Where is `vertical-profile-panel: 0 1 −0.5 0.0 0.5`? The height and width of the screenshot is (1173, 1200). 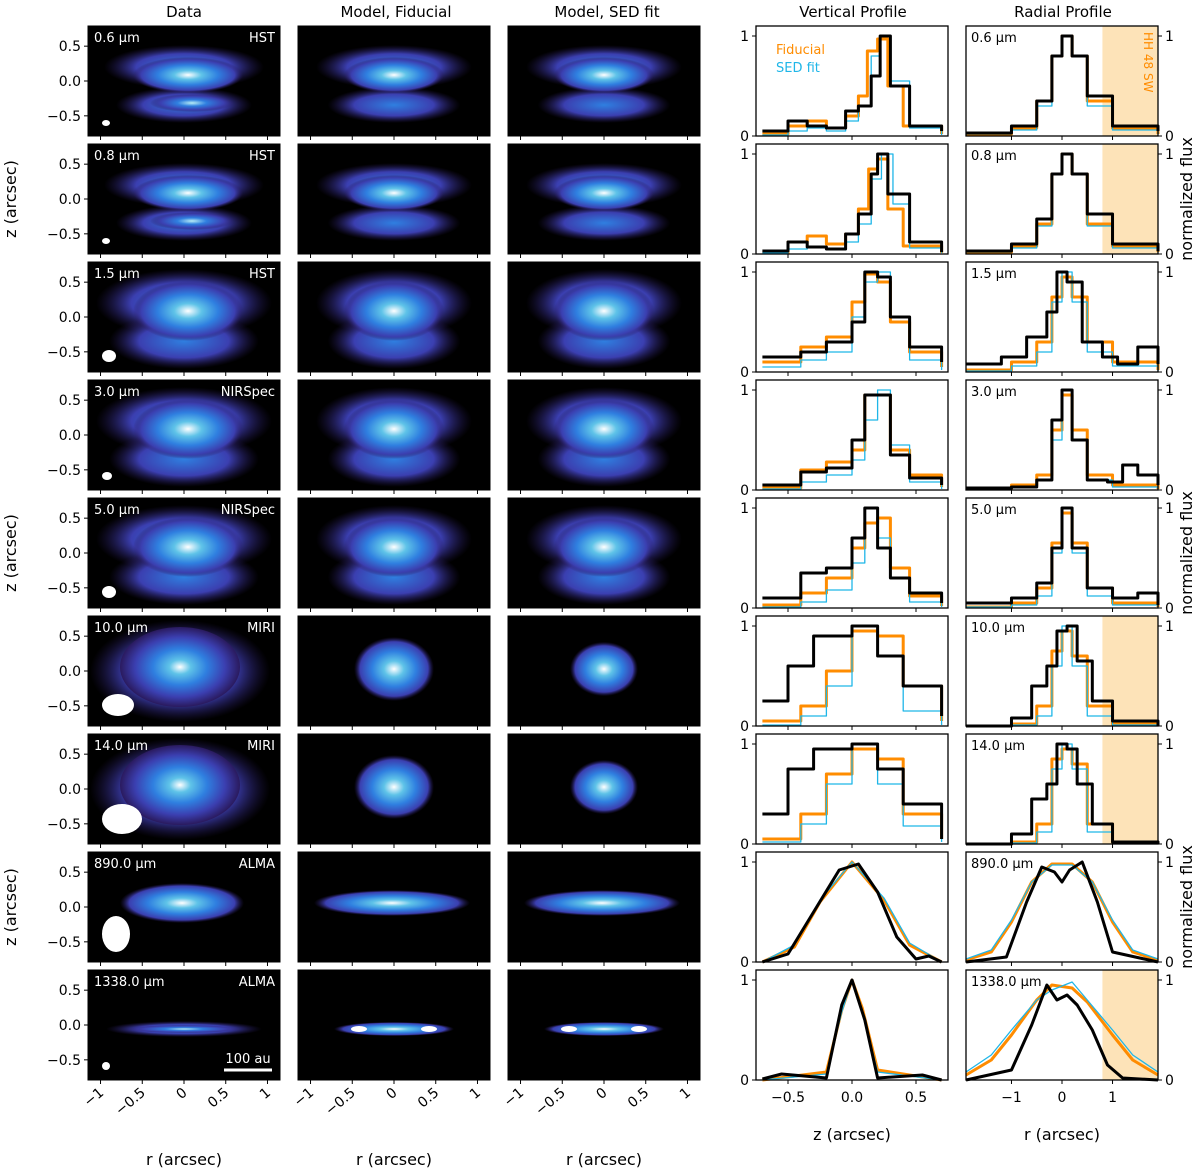 vertical-profile-panel: 0 1 −0.5 0.0 0.5 is located at coordinates (844, 1037).